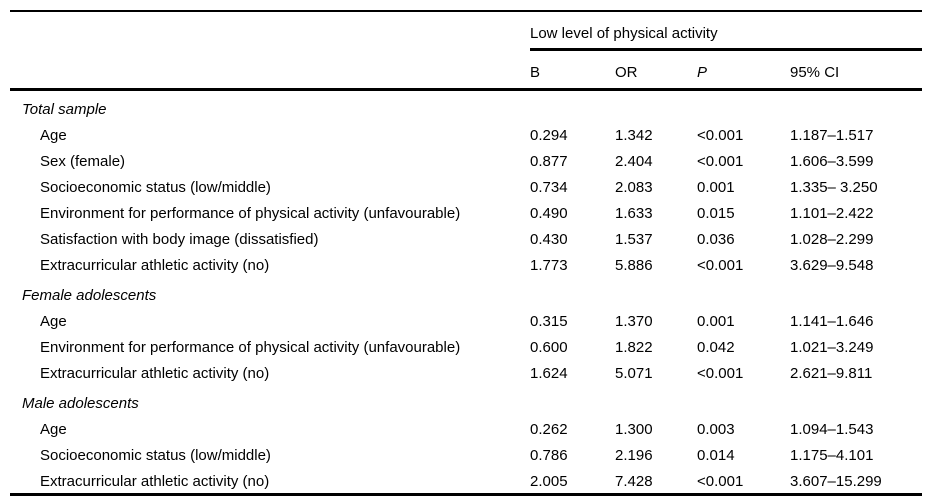 This screenshot has width=934, height=496. I want to click on b-value: 1.773, so click(549, 265).